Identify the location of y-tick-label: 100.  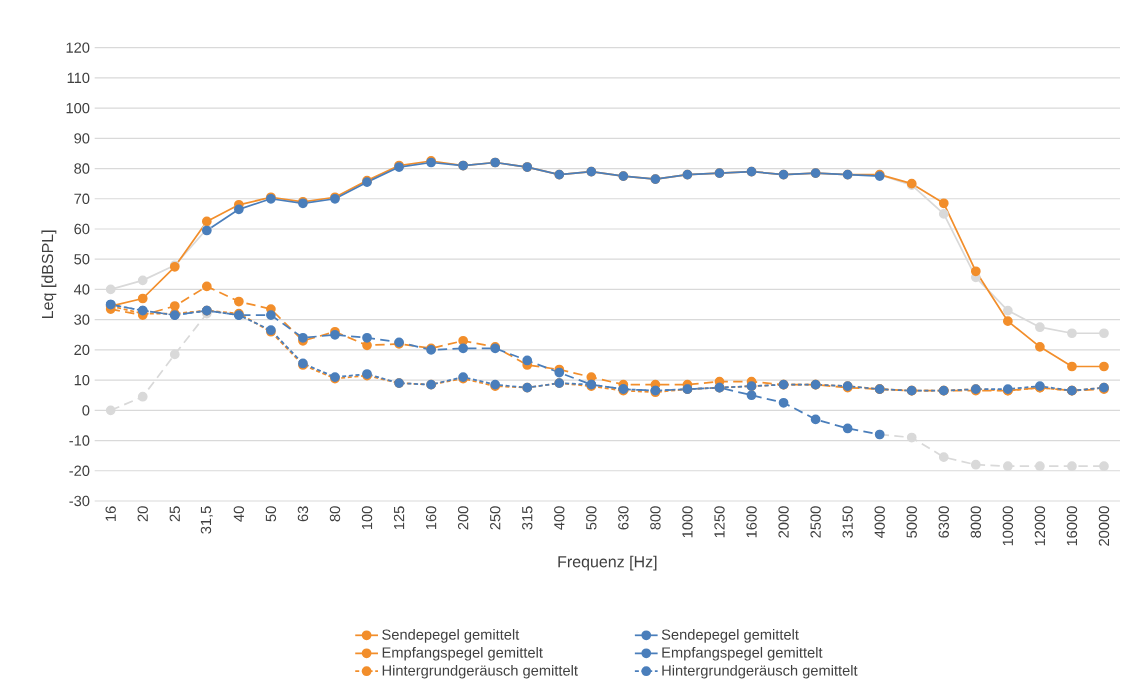
(78, 108).